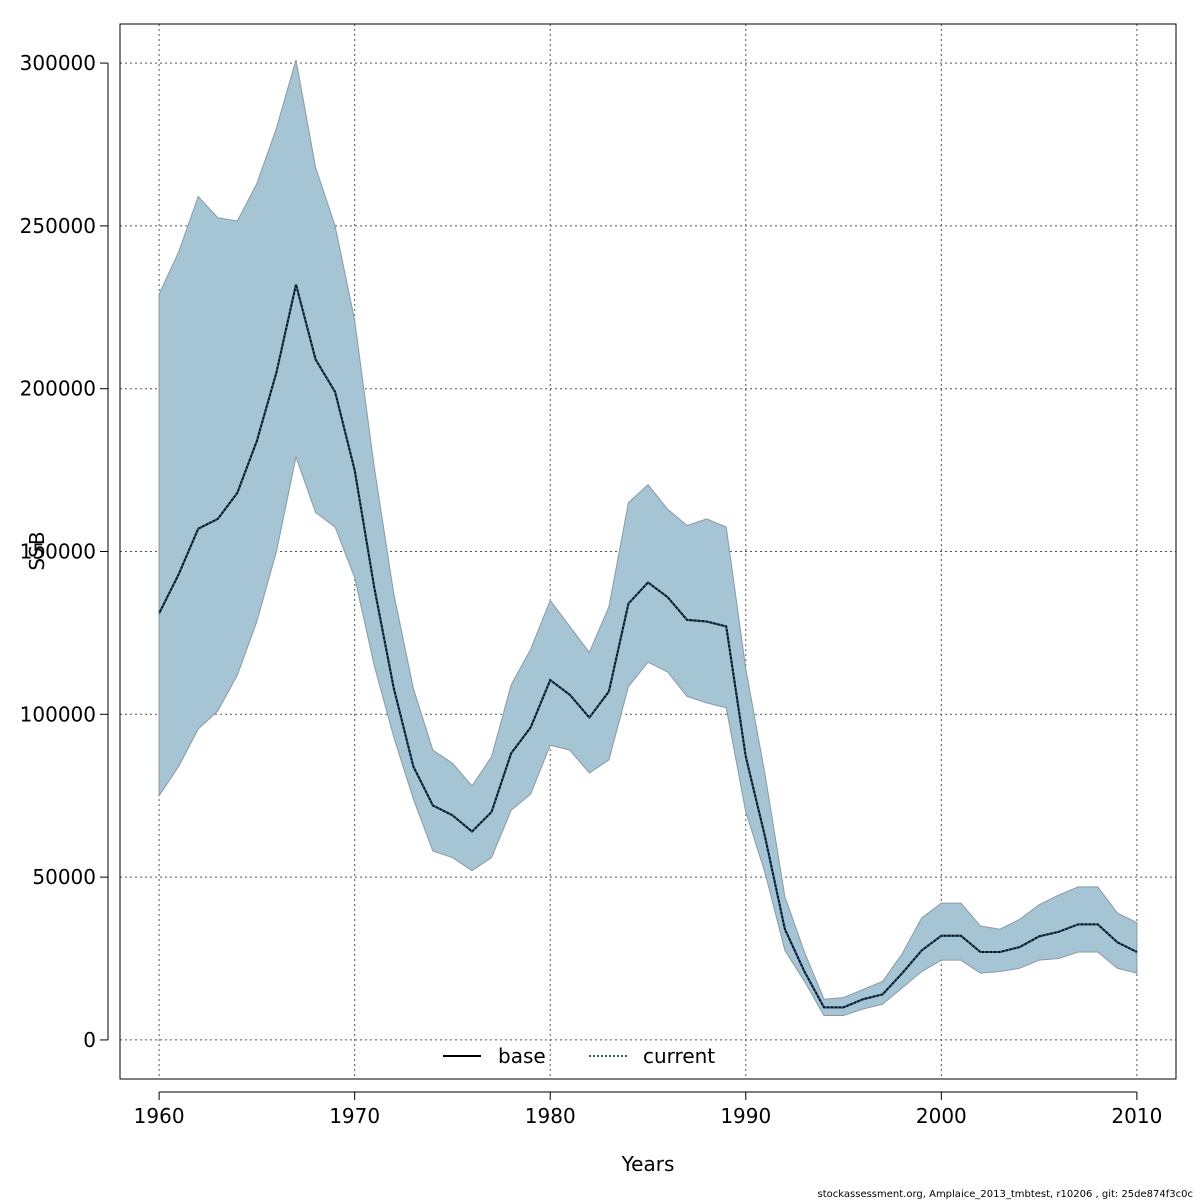  What do you see at coordinates (64, 877) in the screenshot?
I see `y-tick-label-50000: 50000` at bounding box center [64, 877].